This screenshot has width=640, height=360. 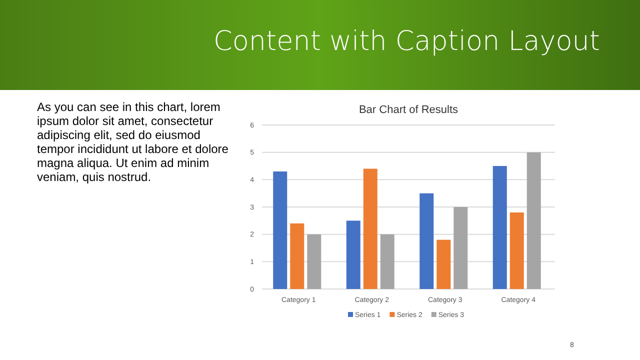 What do you see at coordinates (133, 142) in the screenshot?
I see `text: As you can see in this chart, lorem ipsum dolor sit amet, consectetur adipiscing elit, sed do eiusmod tempor incididunt ut labore et dolore magna aliqua. Ut enim ad minim veniam, quis nostrud.` at bounding box center [133, 142].